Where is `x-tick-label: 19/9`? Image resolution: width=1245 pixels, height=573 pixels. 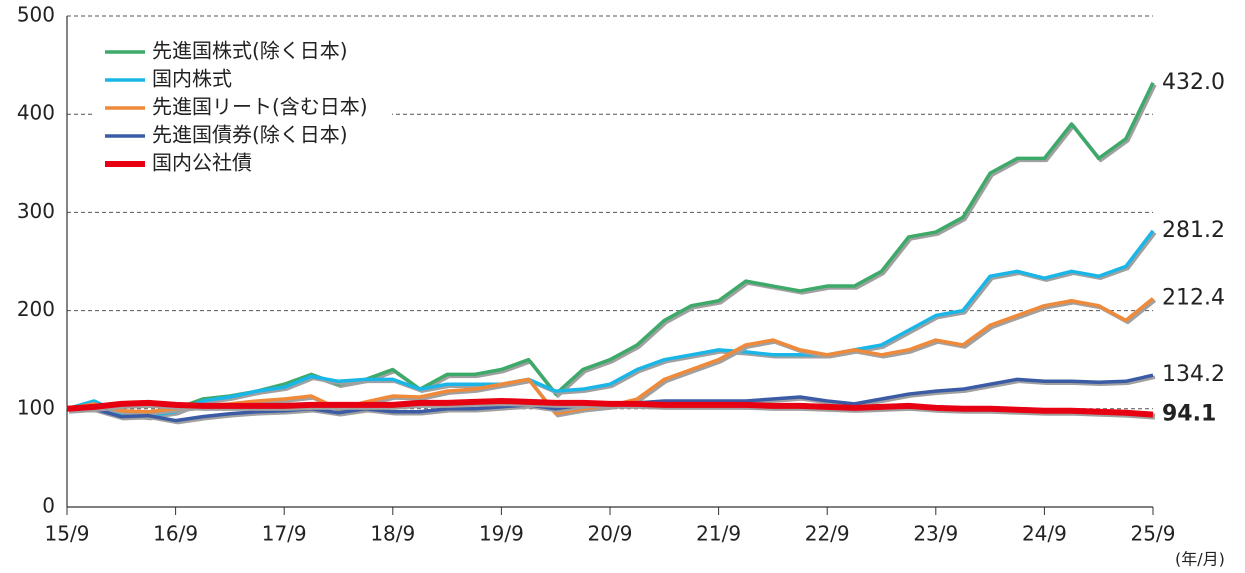
x-tick-label: 19/9 is located at coordinates (501, 534).